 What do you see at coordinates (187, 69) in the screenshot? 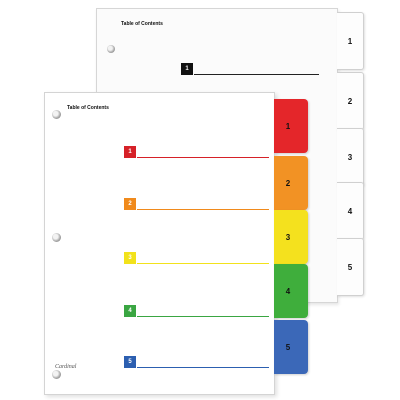
I see `back-entry-number: 1` at bounding box center [187, 69].